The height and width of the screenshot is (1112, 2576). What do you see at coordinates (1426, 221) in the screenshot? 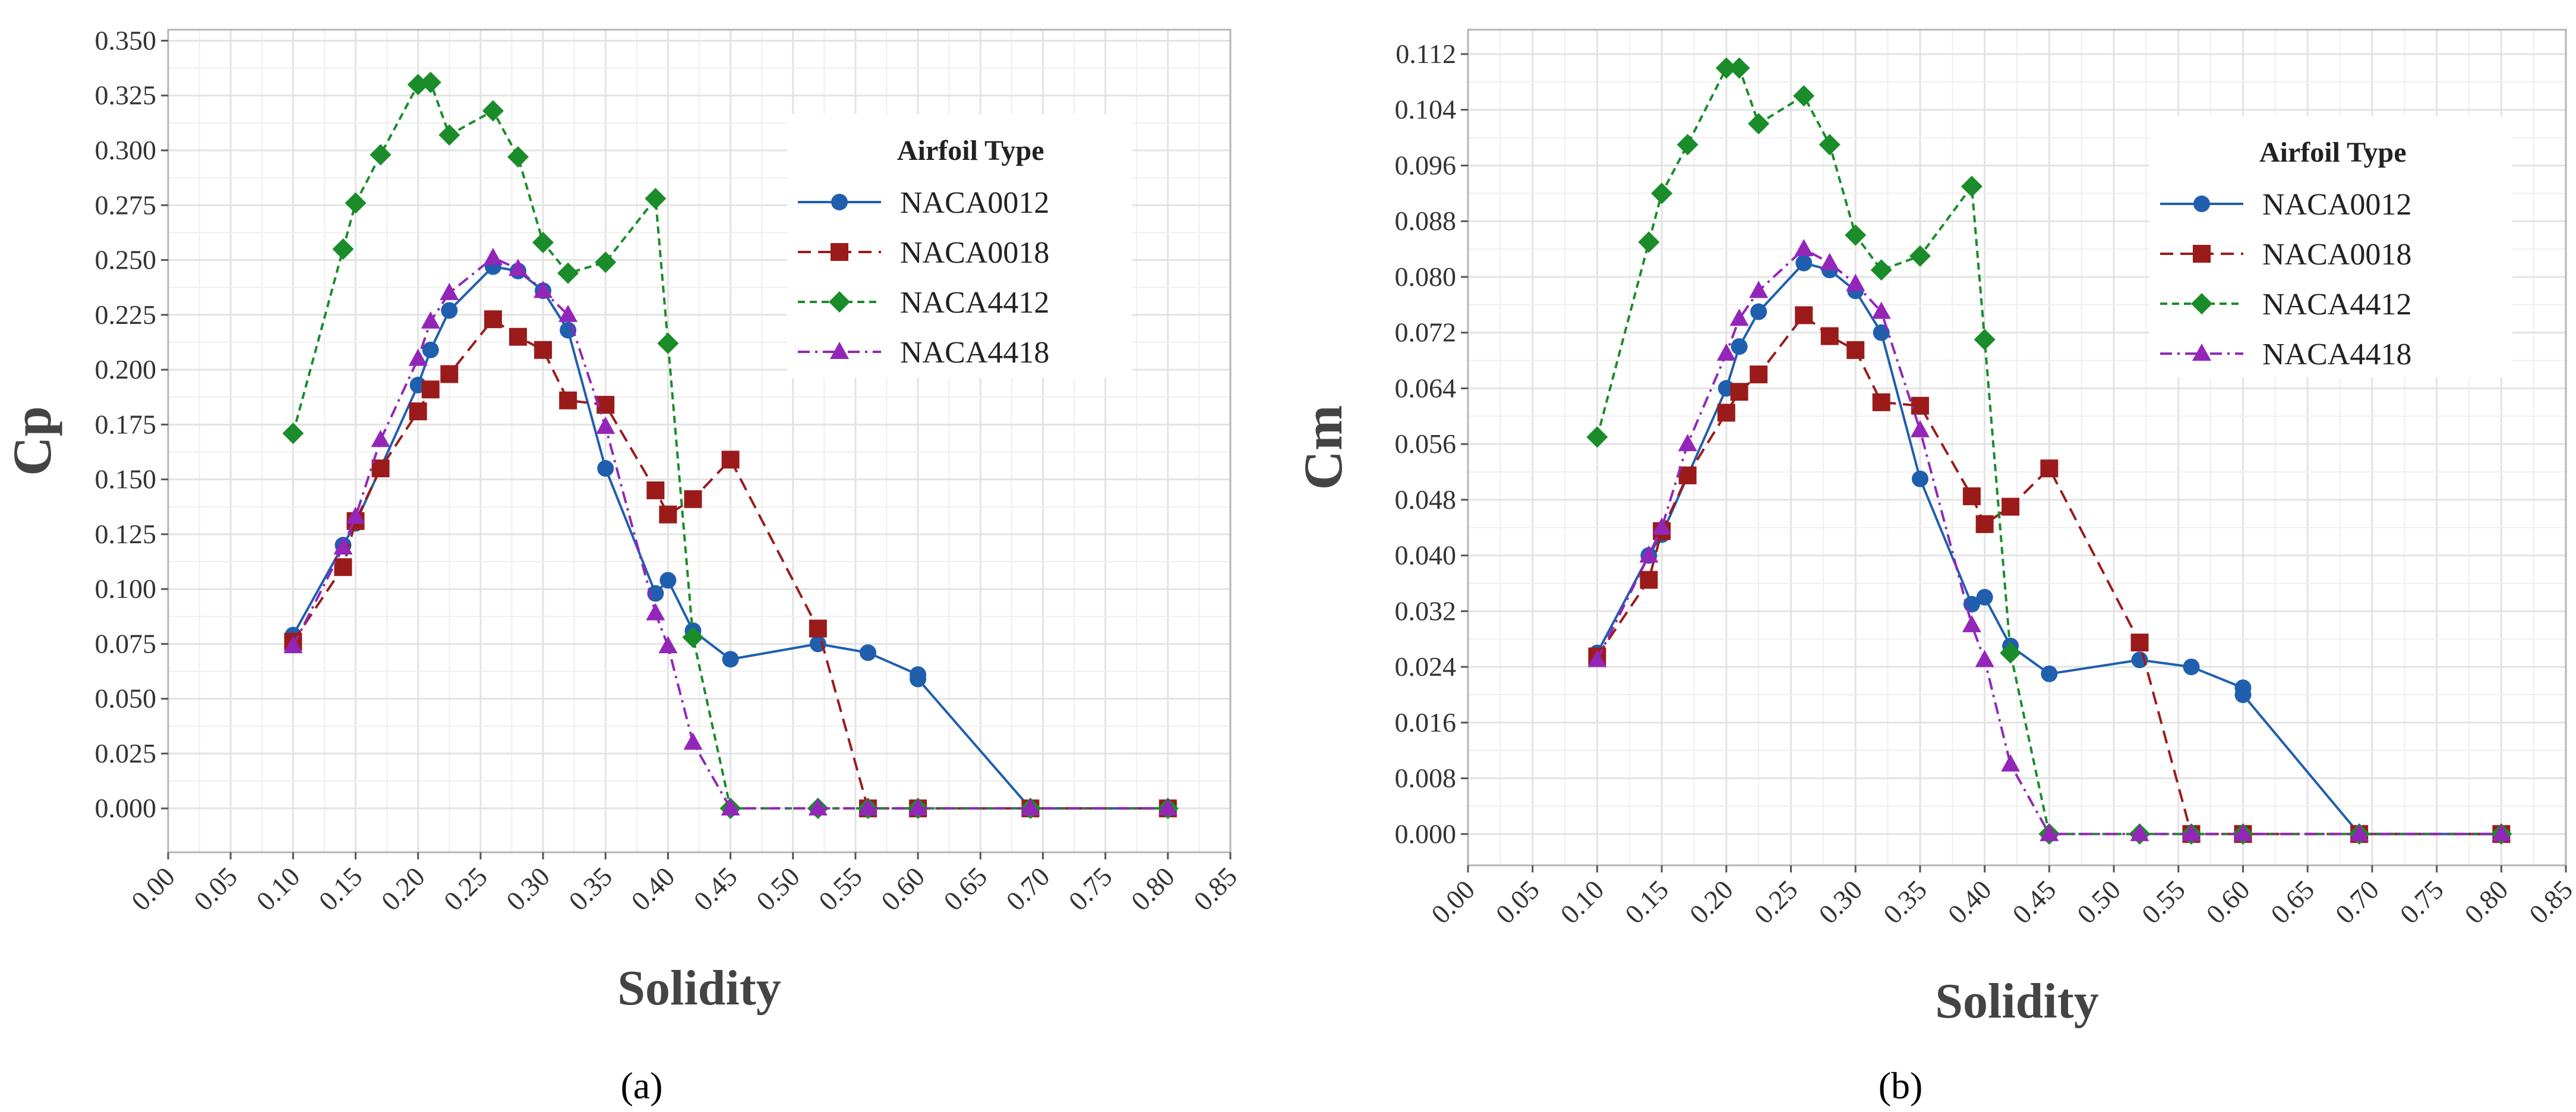
I see `y-tick-label: 0.088` at bounding box center [1426, 221].